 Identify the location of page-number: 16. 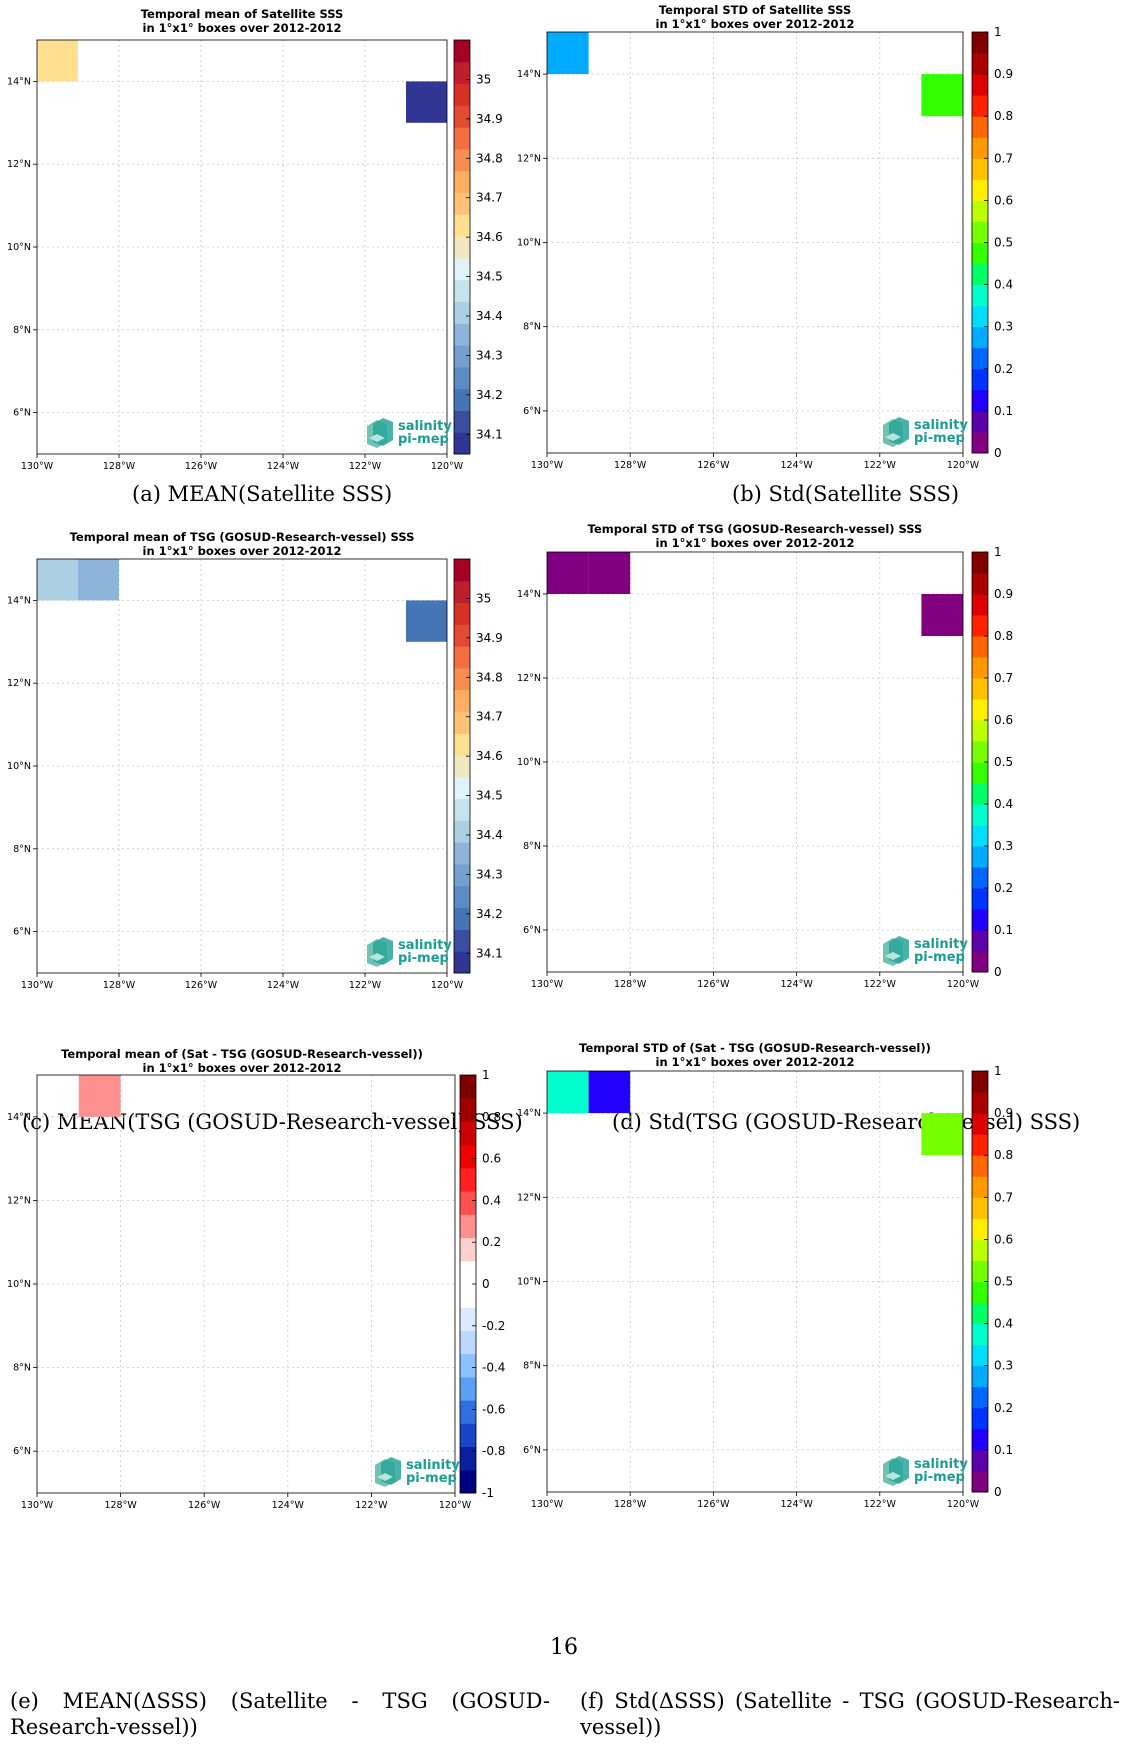
(564, 1647).